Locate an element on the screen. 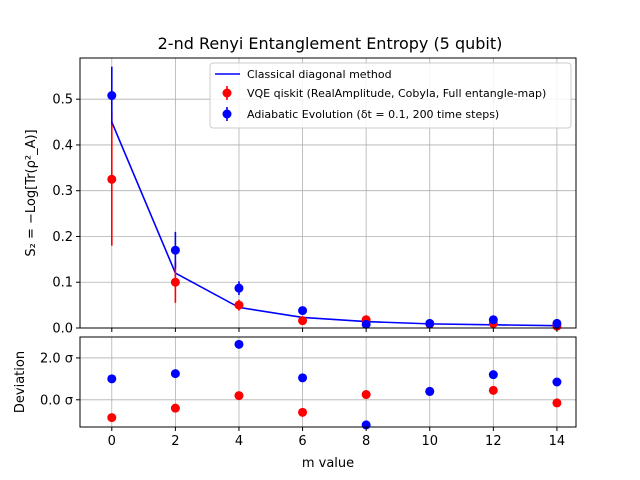  top-x-ticks is located at coordinates (334, 330).